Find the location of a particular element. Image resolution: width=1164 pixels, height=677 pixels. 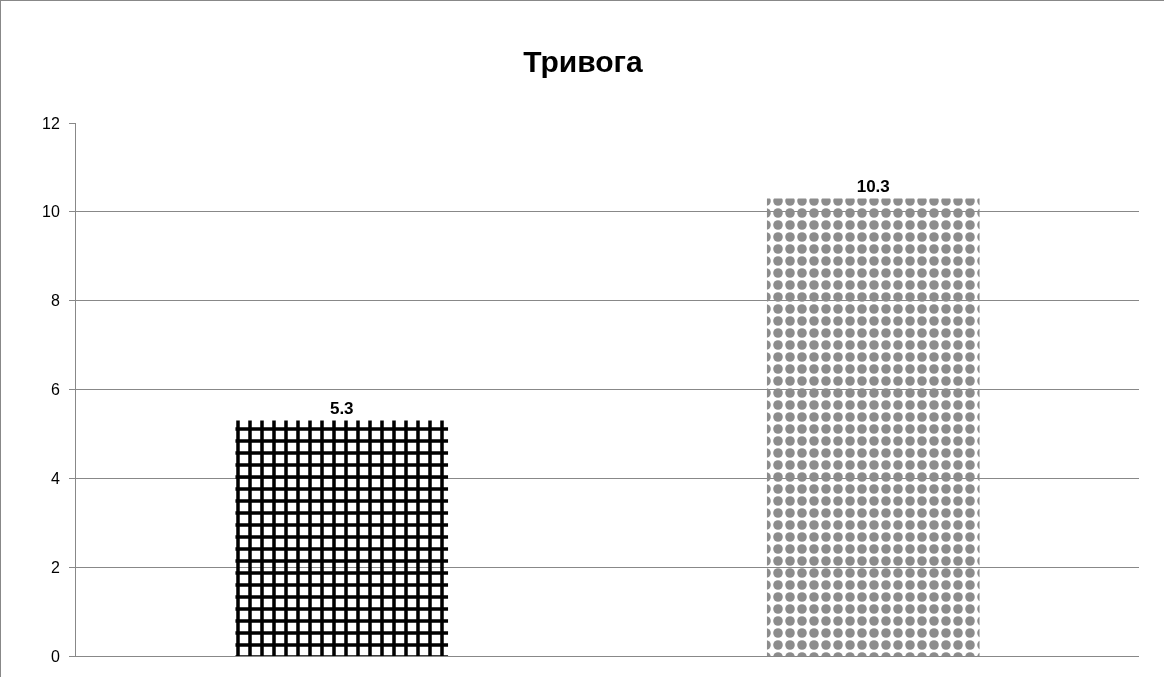

y-tick-label: 12 is located at coordinates (51, 123).